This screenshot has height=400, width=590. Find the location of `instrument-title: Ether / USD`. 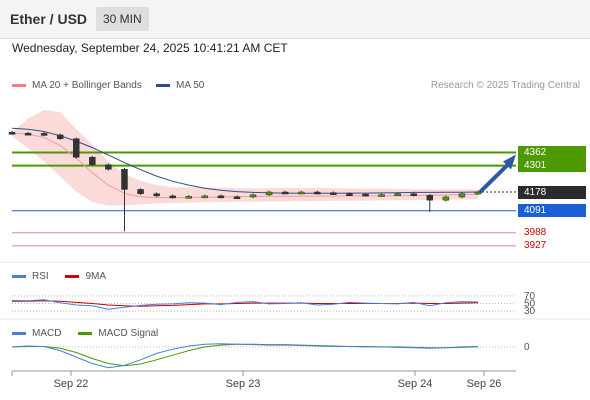

instrument-title: Ether / USD is located at coordinates (49, 19).